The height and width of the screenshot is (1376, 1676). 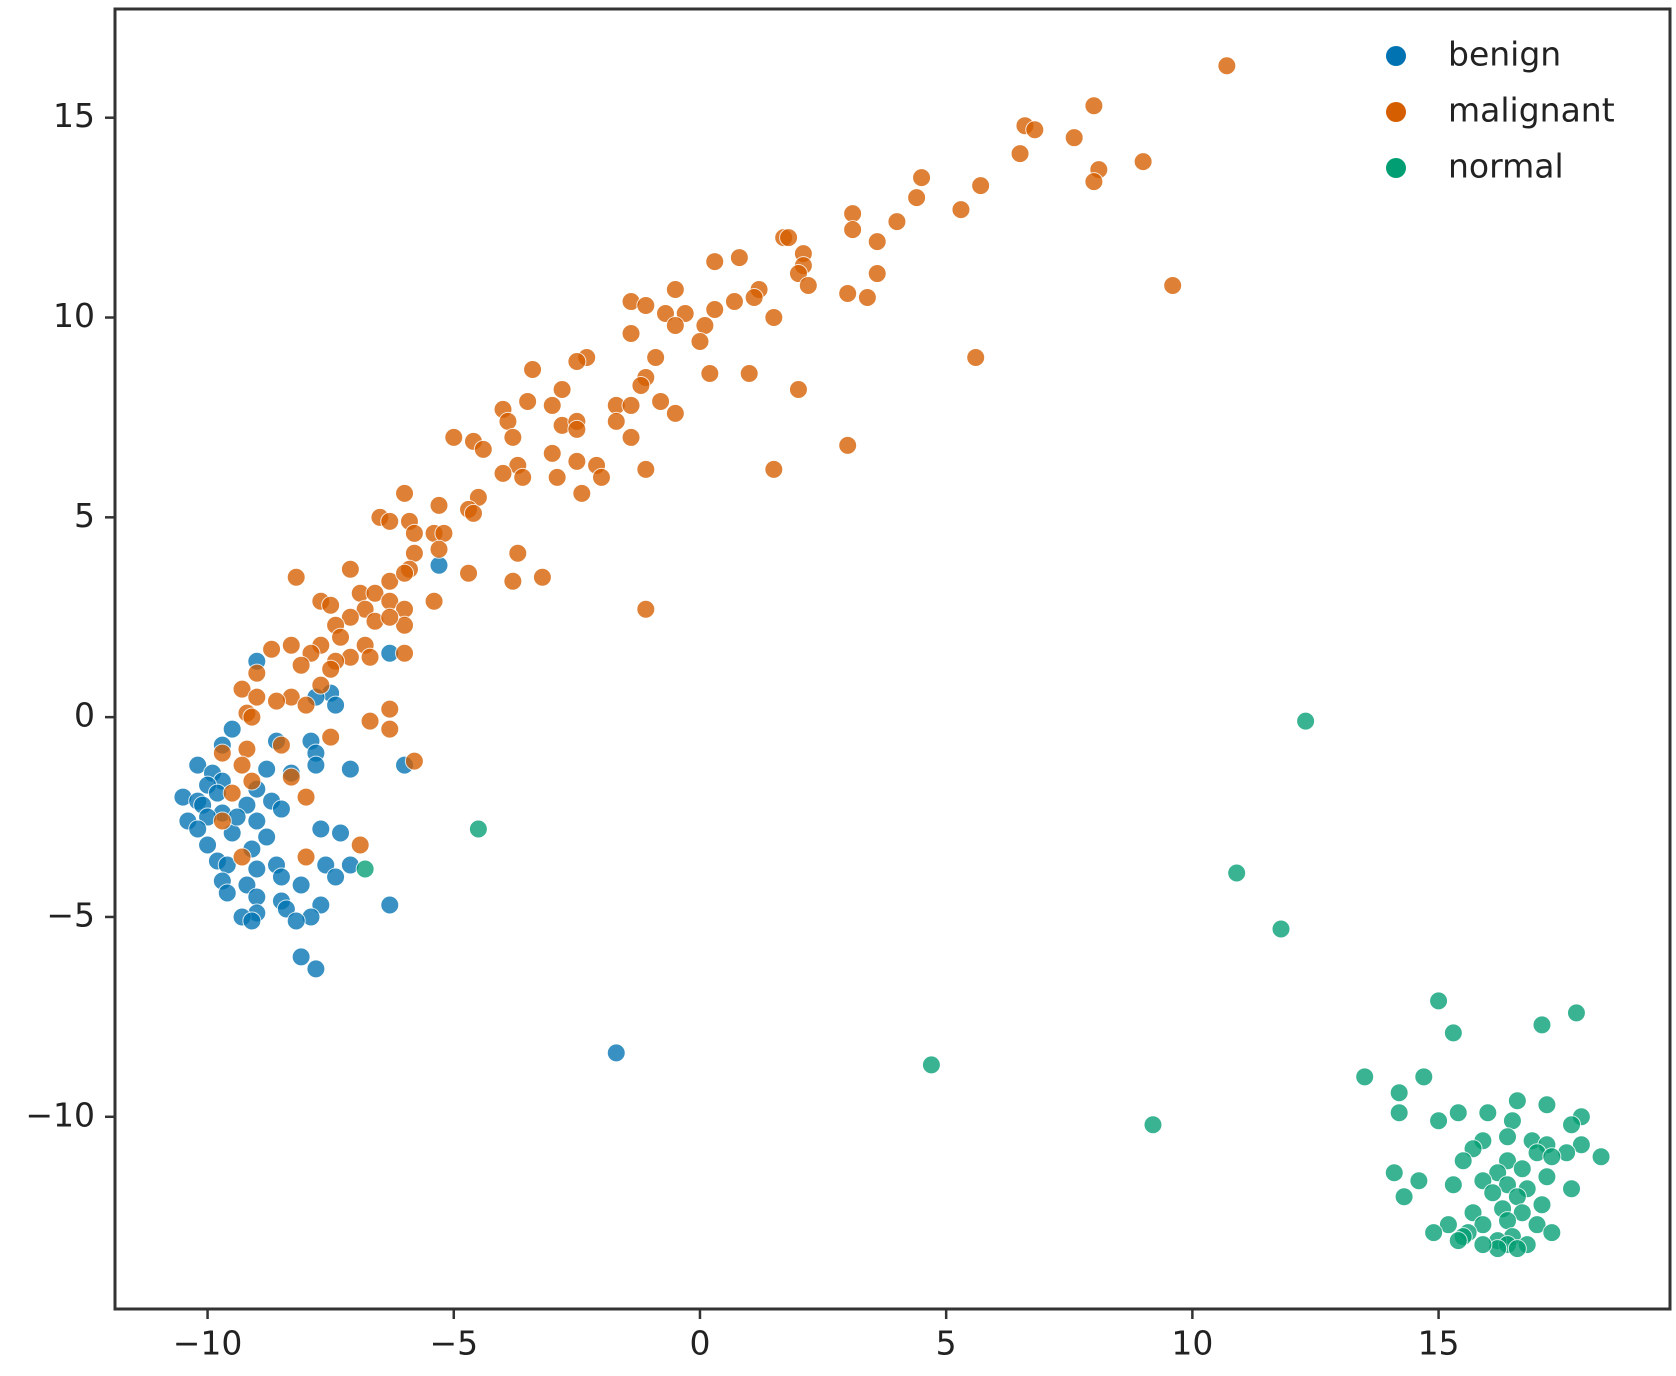 I want to click on y-tick-label: −10, so click(x=60, y=1114).